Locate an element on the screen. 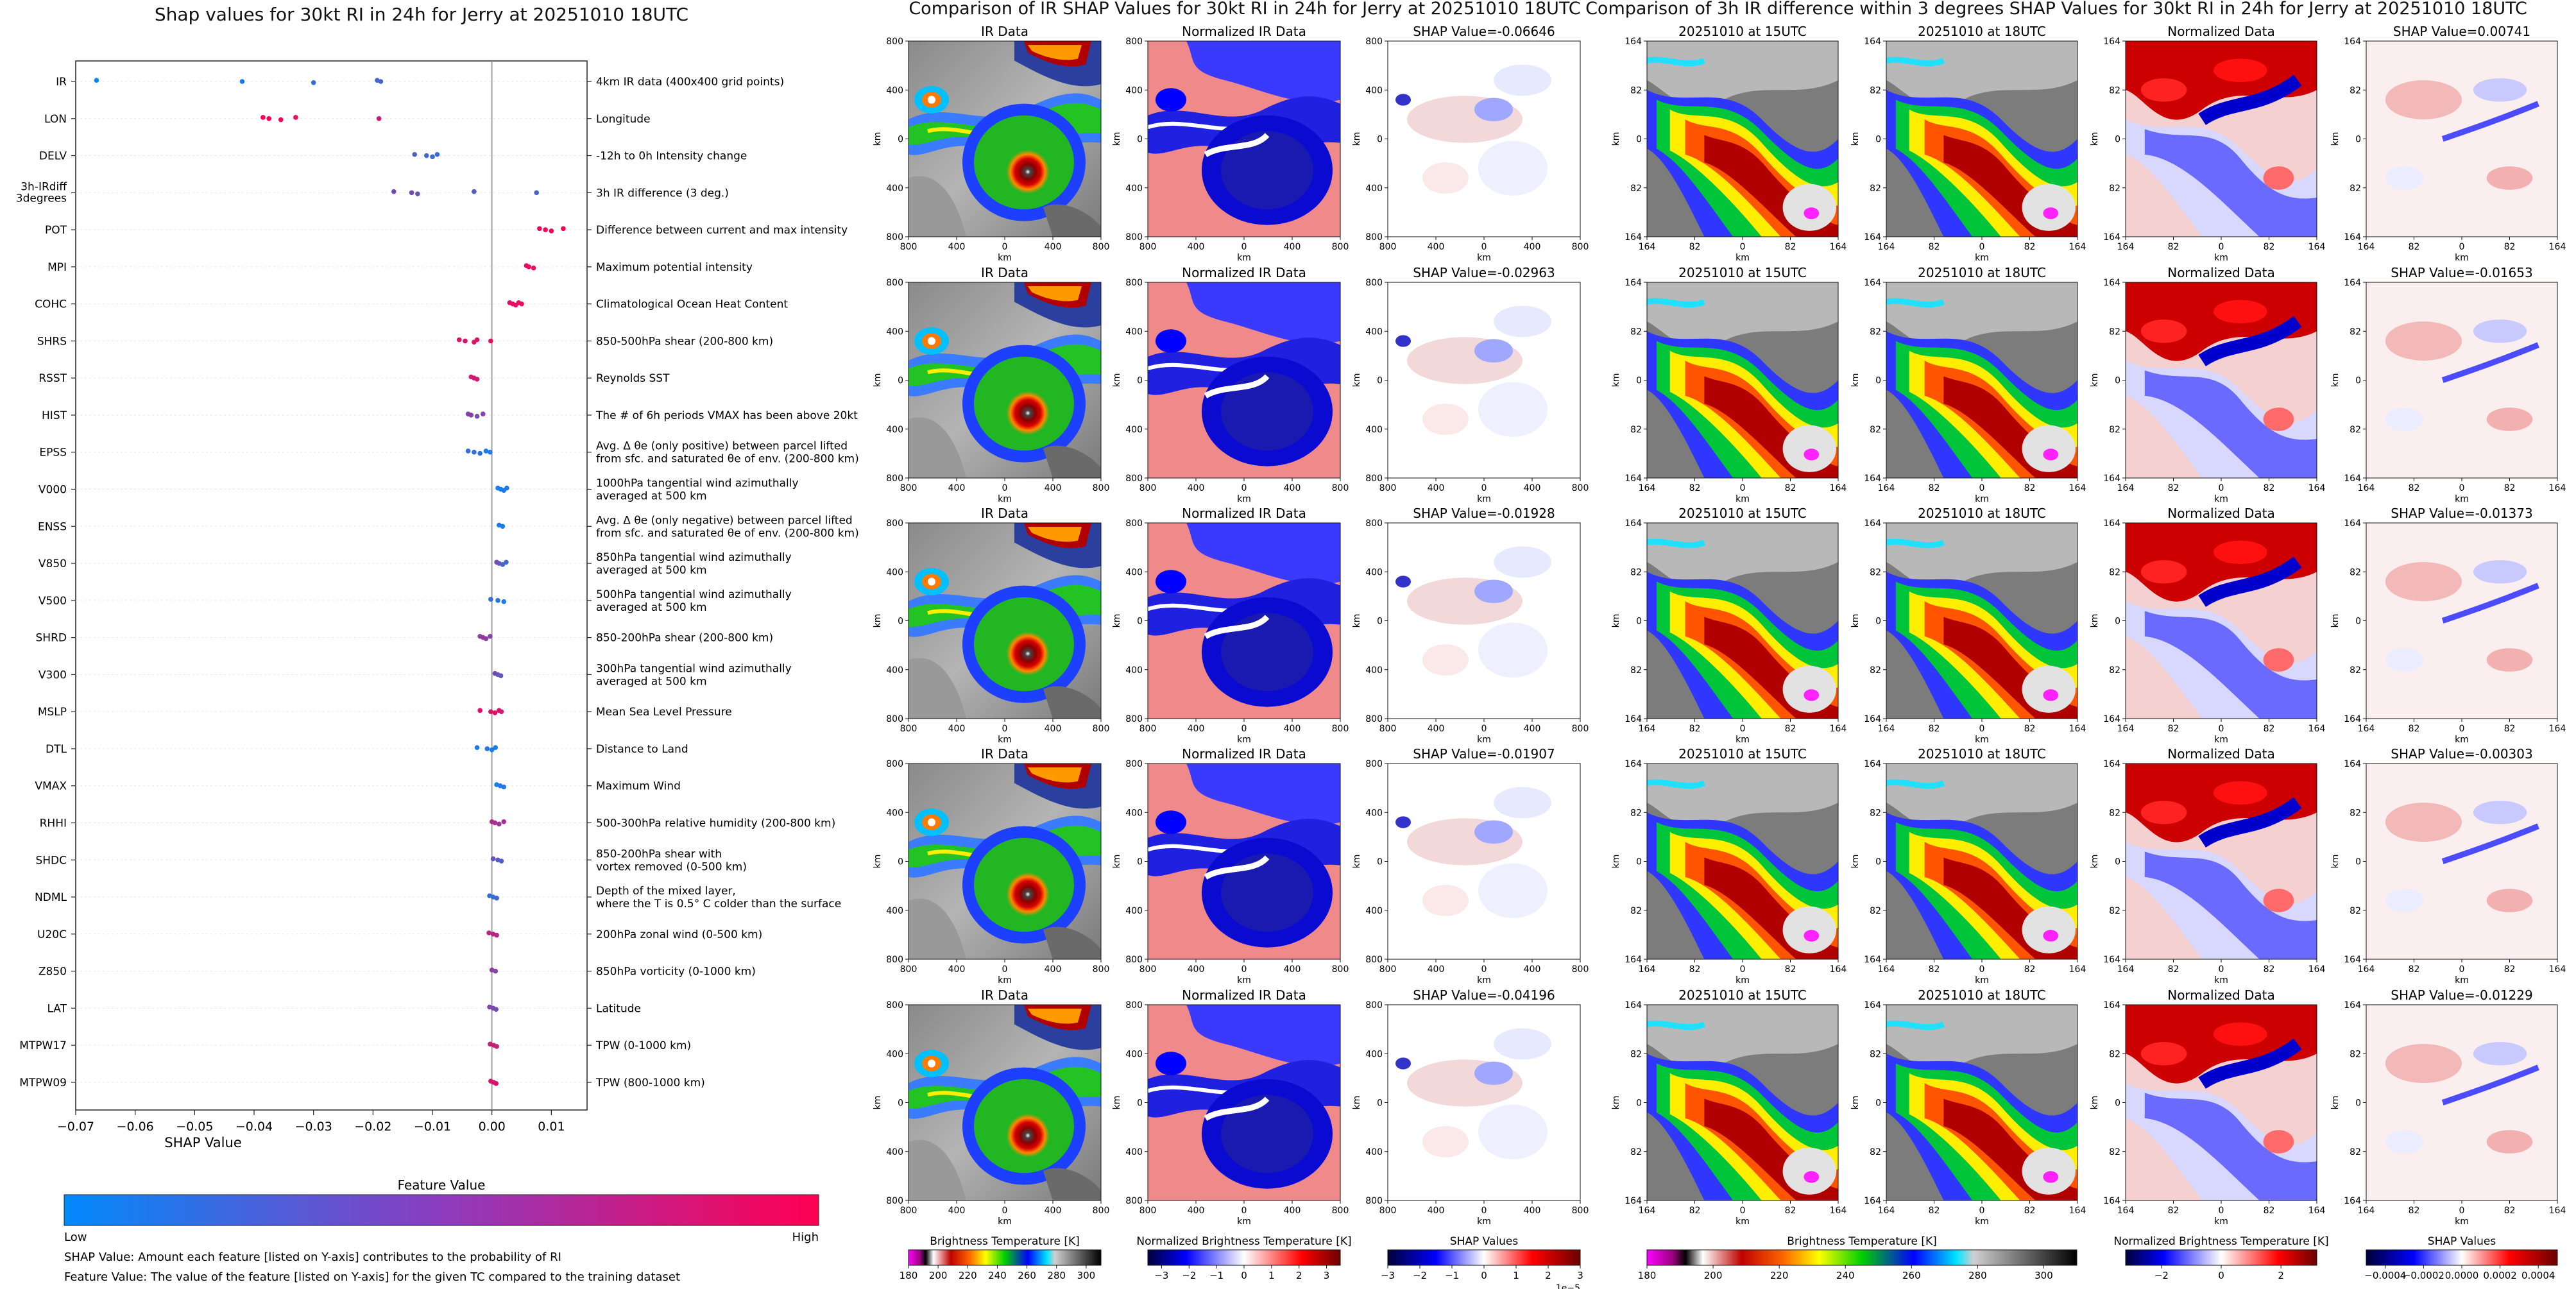 Image resolution: width=2576 pixels, height=1289 pixels. colorbar-tick-label: −2 is located at coordinates (1189, 1275).